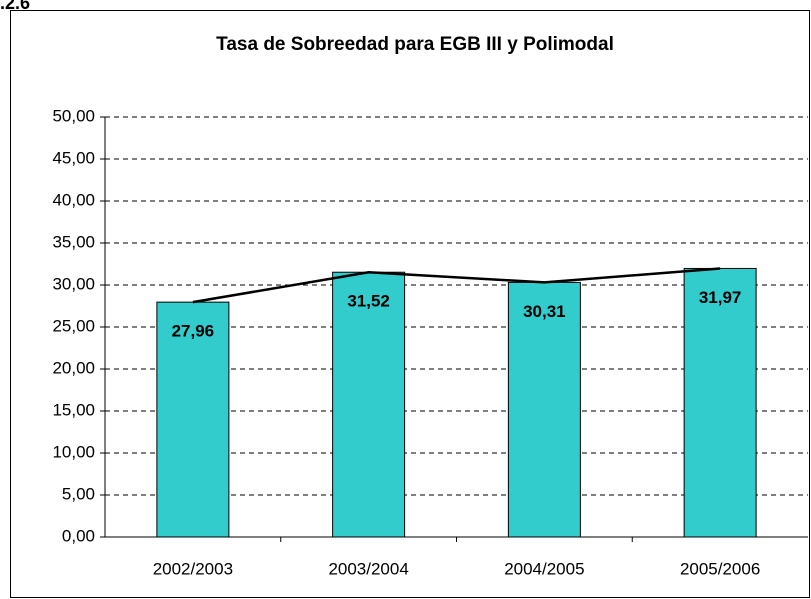 The height and width of the screenshot is (599, 811). What do you see at coordinates (73, 409) in the screenshot?
I see `y-tick-label: 15,00` at bounding box center [73, 409].